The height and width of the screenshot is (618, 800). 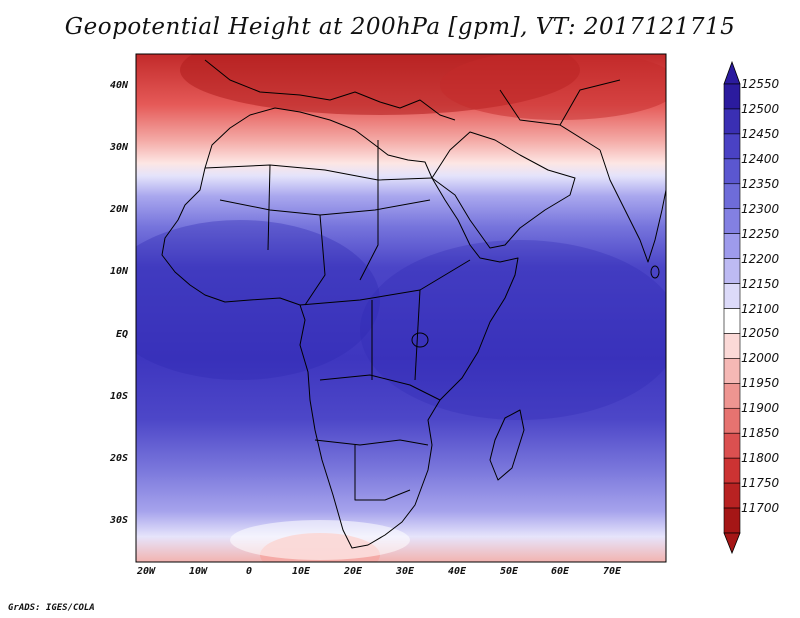 What do you see at coordinates (760, 84) in the screenshot?
I see `colorbar-level-label: 12550` at bounding box center [760, 84].